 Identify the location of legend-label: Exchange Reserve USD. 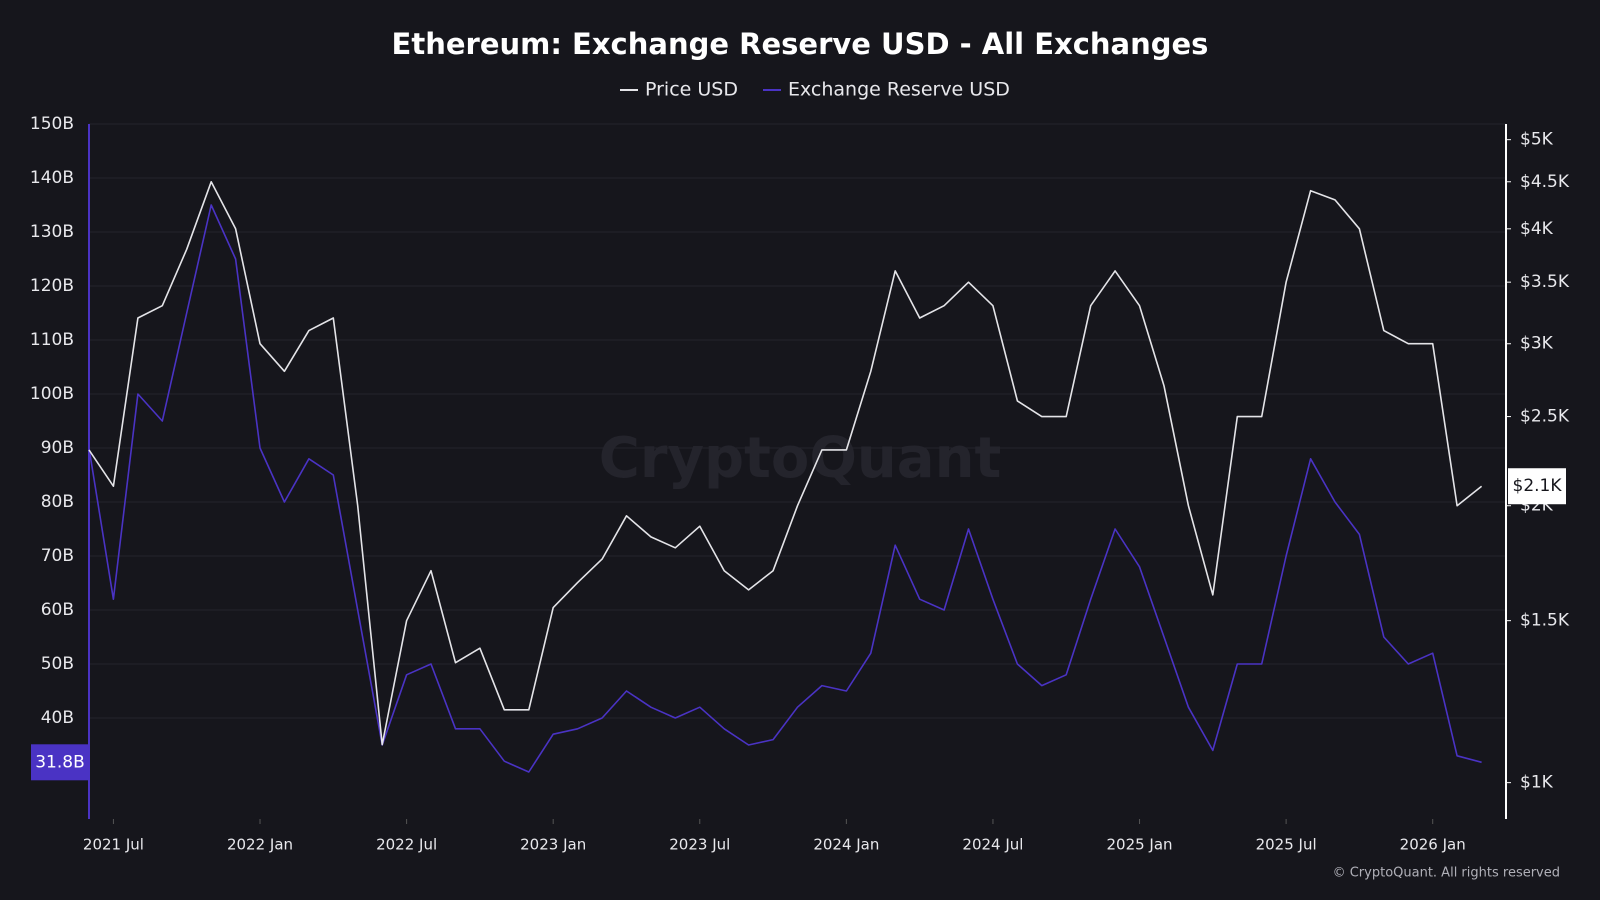
(899, 90).